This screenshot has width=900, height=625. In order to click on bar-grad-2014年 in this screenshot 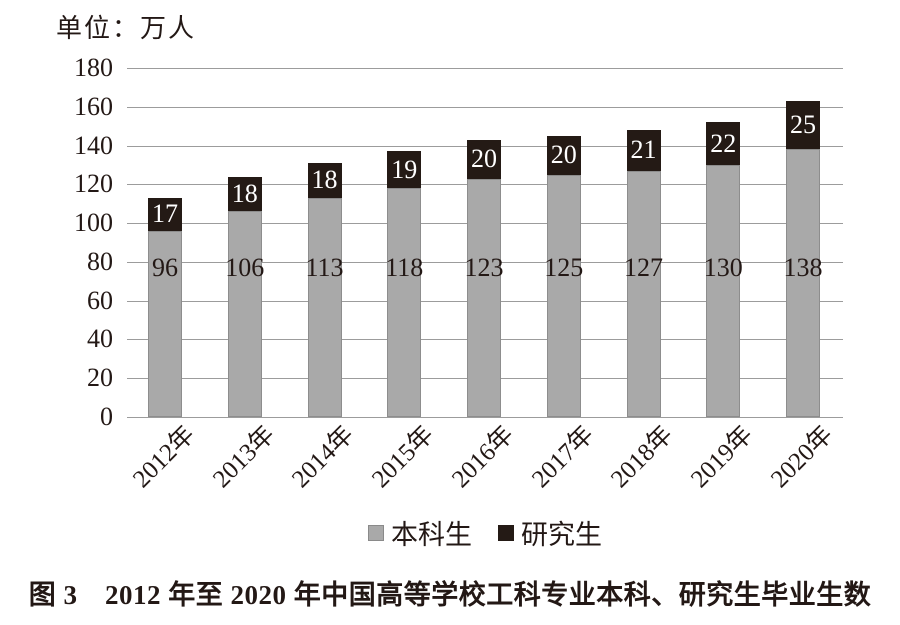, I will do `click(324, 180)`.